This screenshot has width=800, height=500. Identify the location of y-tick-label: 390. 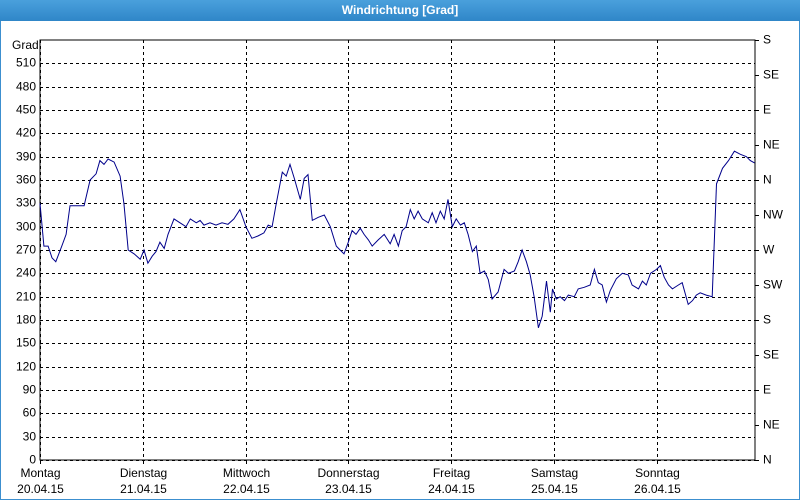
(26, 157).